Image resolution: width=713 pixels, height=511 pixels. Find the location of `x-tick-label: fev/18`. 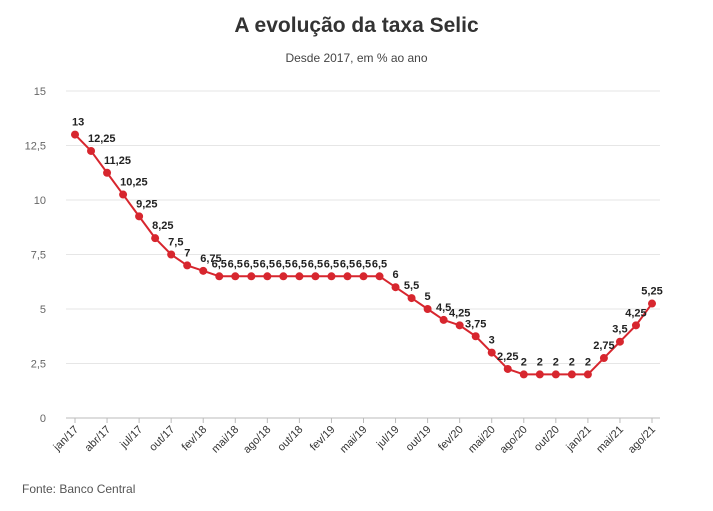

x-tick-label: fev/18 is located at coordinates (195, 439).